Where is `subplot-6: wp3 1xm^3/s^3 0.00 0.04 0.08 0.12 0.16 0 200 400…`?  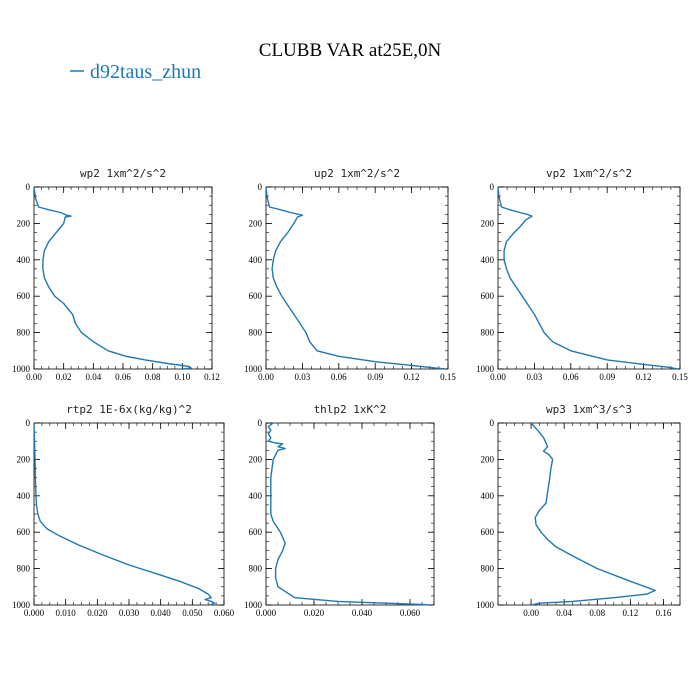
subplot-6: wp3 1xm^3/s^3 0.00 0.04 0.08 0.12 0.16 0 200 400… is located at coordinates (578, 510).